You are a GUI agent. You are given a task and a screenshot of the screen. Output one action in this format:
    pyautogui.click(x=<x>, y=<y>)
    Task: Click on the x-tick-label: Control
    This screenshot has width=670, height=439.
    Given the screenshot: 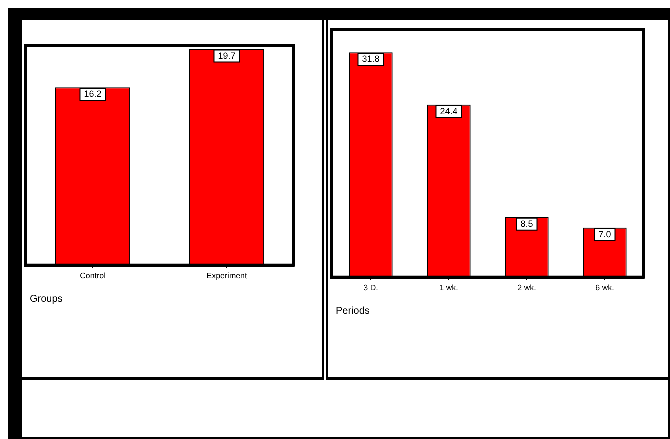 What is the action you would take?
    pyautogui.click(x=93, y=275)
    